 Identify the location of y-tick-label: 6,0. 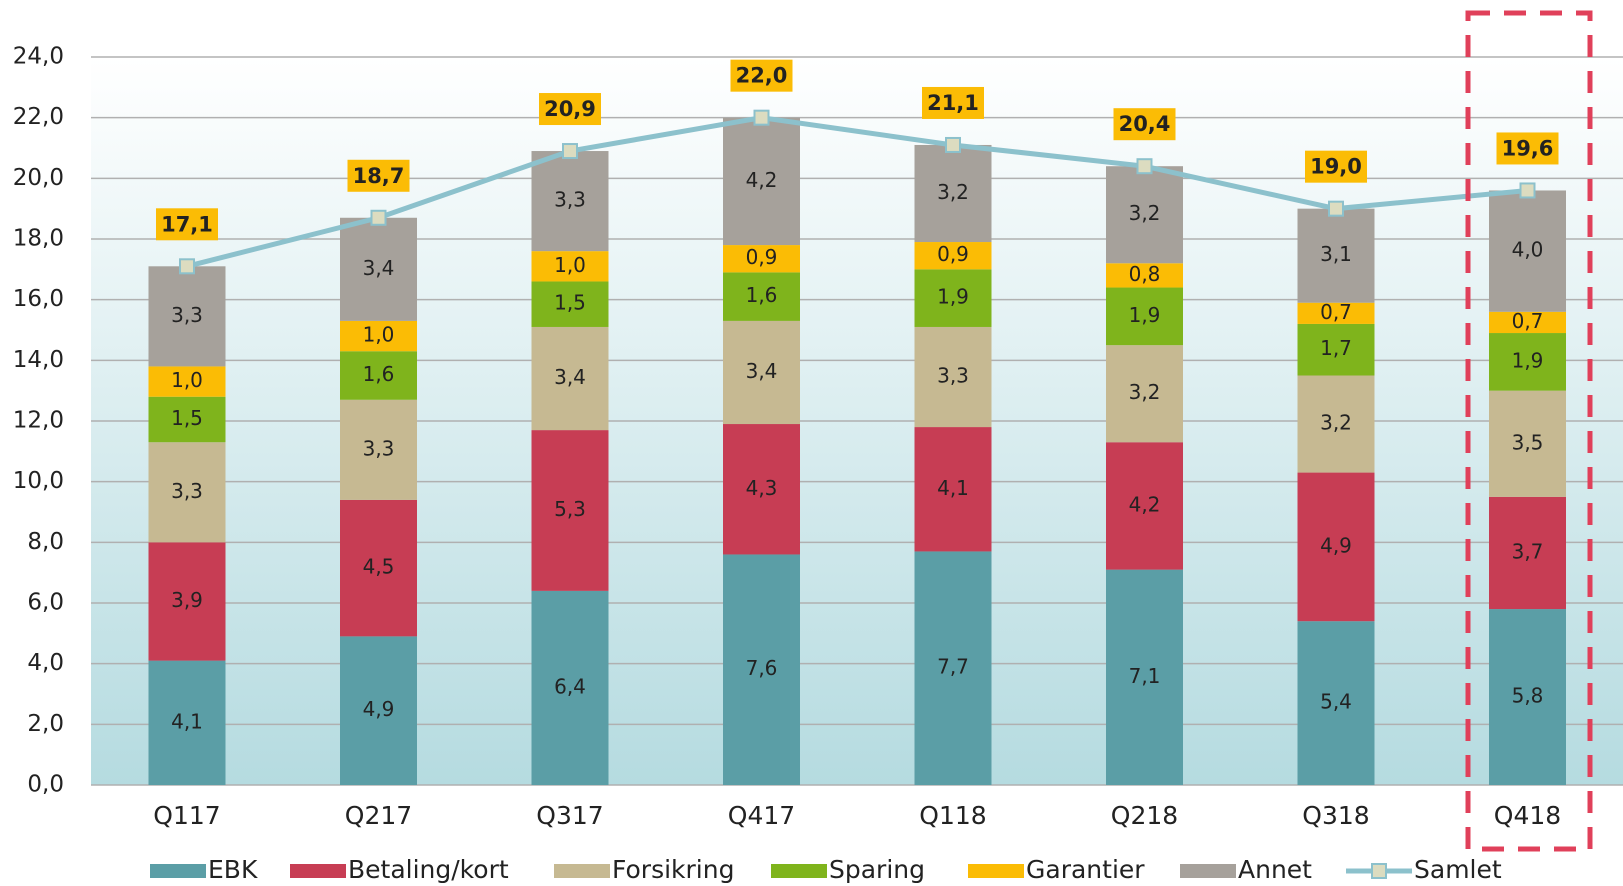
(45, 603).